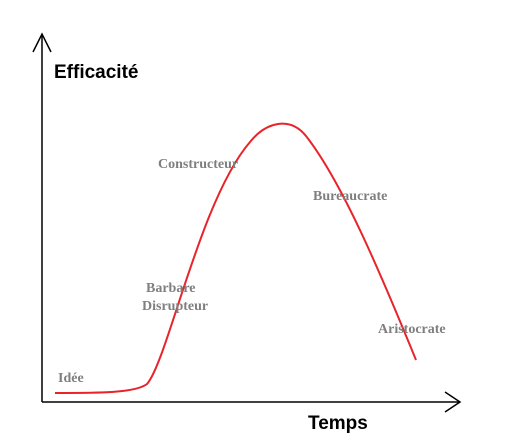 The height and width of the screenshot is (443, 516). Describe the element at coordinates (453, 402) in the screenshot. I see `x-axis-arrow` at that location.